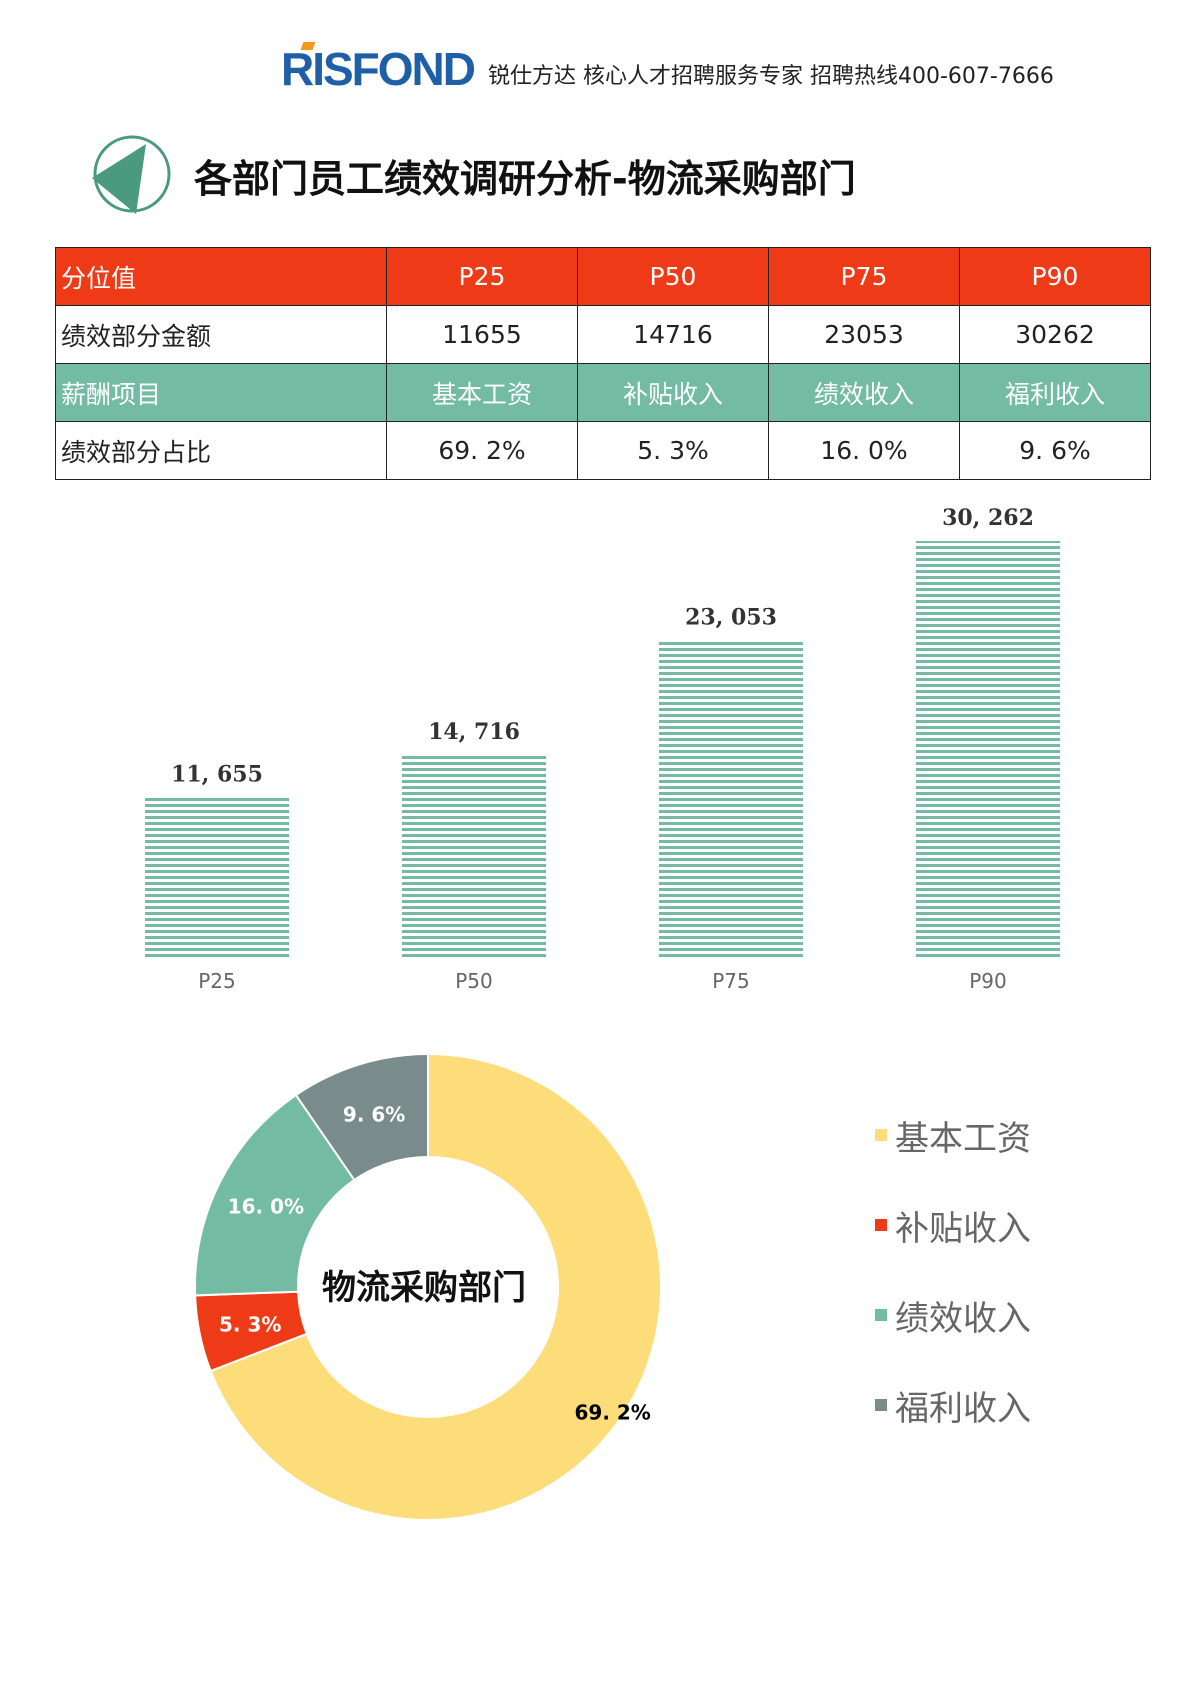 This screenshot has width=1200, height=1698. I want to click on legend-label: 补贴收入, so click(963, 1228).